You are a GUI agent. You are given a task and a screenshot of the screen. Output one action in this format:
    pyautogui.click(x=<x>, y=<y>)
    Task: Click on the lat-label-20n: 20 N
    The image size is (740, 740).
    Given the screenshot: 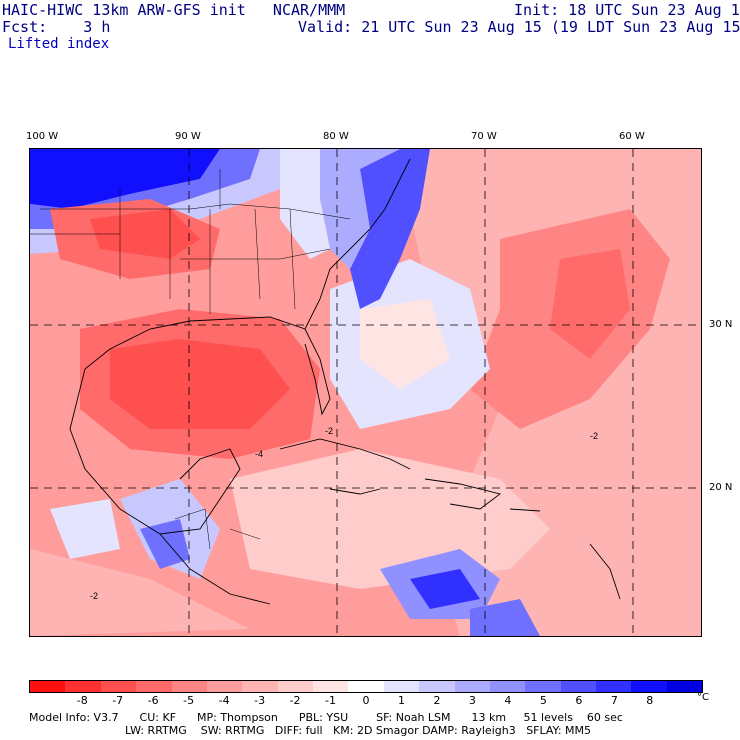 What is the action you would take?
    pyautogui.click(x=721, y=487)
    